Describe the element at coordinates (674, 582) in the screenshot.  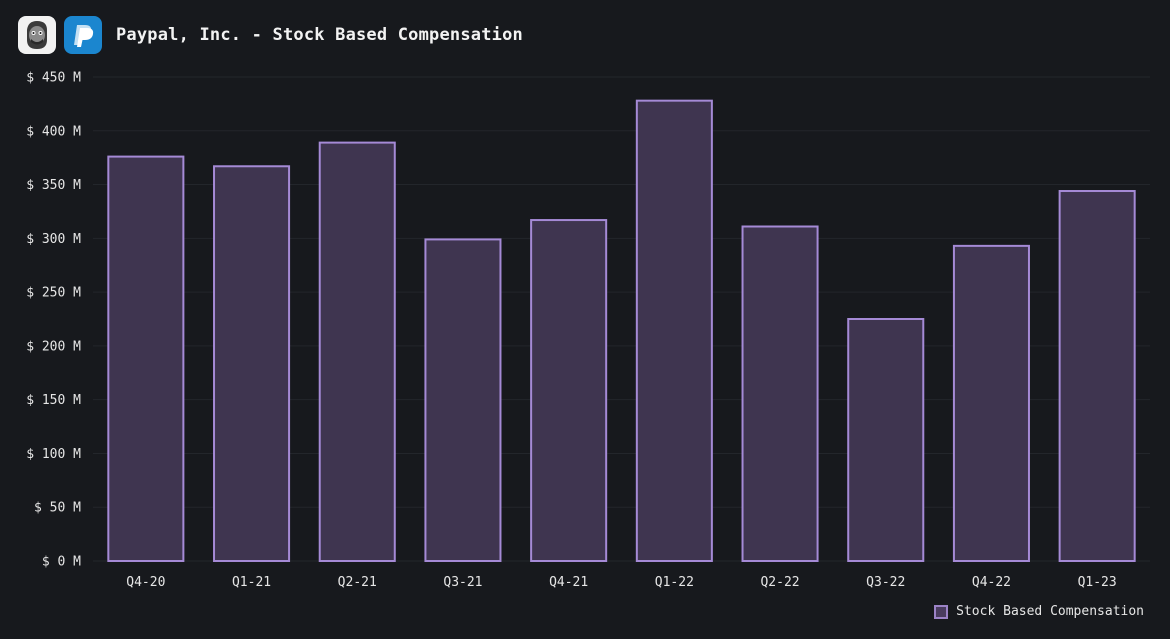
I see `x-tick-label: Q1-22` at that location.